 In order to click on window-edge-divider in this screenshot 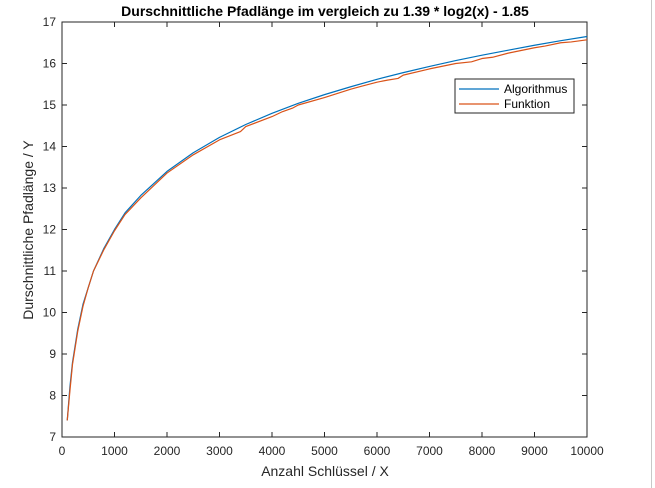, I will do `click(651, 244)`.